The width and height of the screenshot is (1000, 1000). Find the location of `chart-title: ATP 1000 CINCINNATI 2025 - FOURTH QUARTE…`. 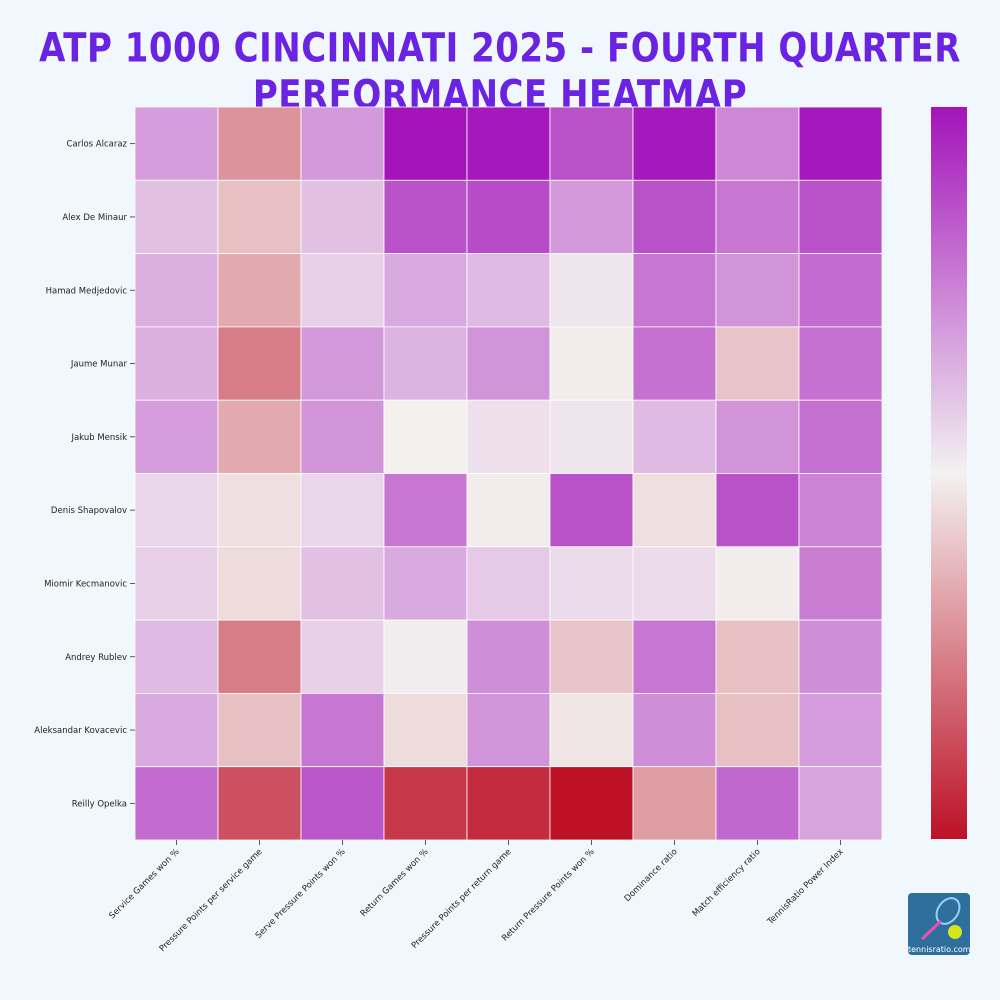

chart-title: ATP 1000 CINCINNATI 2025 - FOURTH QUARTE… is located at coordinates (500, 72).